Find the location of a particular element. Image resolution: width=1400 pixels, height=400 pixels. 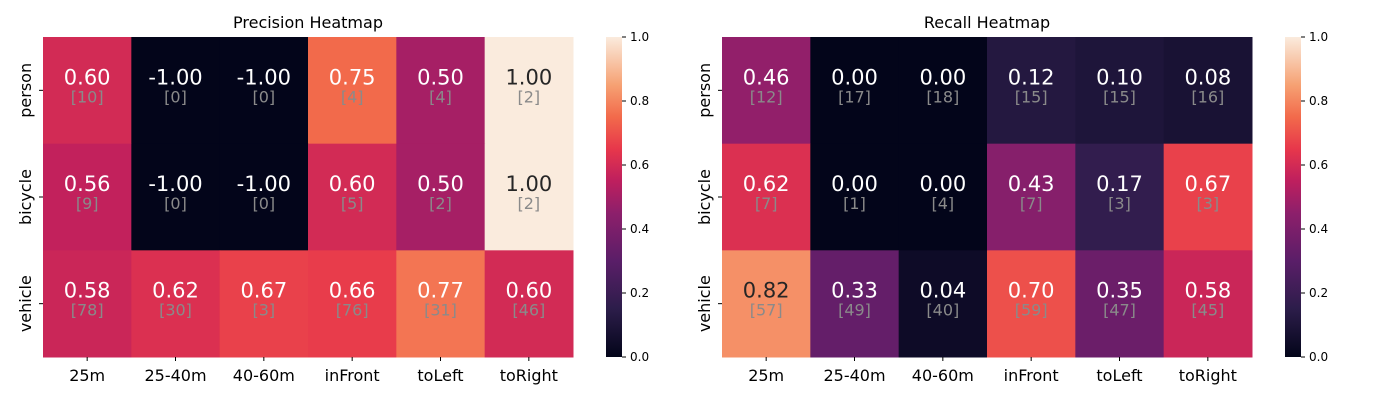

cell-value-label: 0.56 is located at coordinates (87, 184).